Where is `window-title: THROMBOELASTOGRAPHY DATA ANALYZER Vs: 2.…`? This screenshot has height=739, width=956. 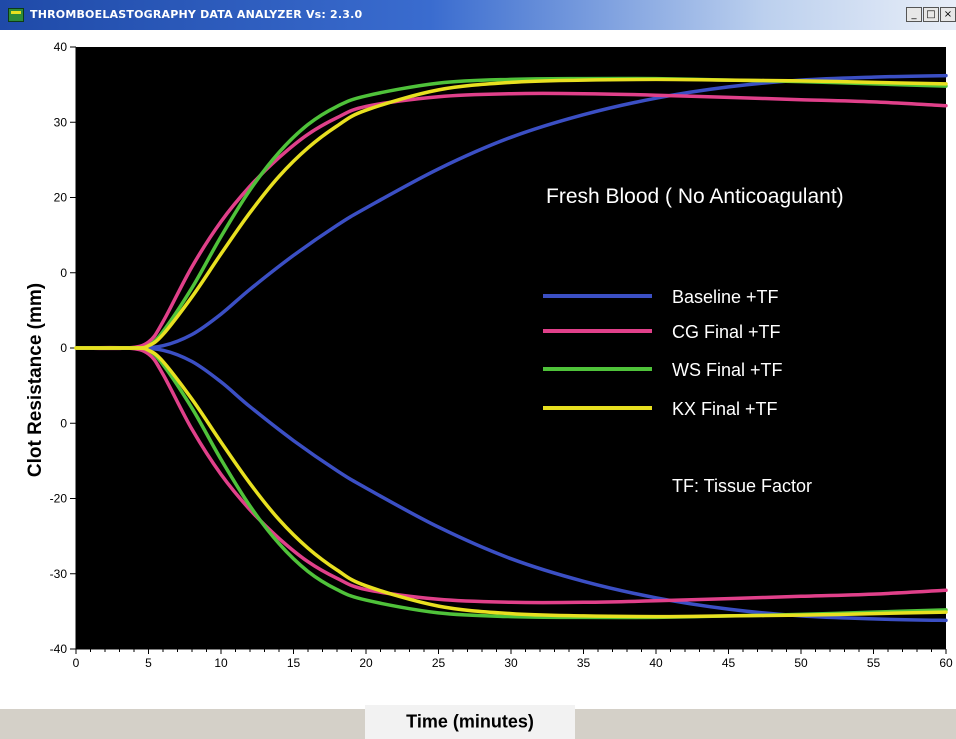 window-title: THROMBOELASTOGRAPHY DATA ANALYZER Vs: 2.… is located at coordinates (196, 14).